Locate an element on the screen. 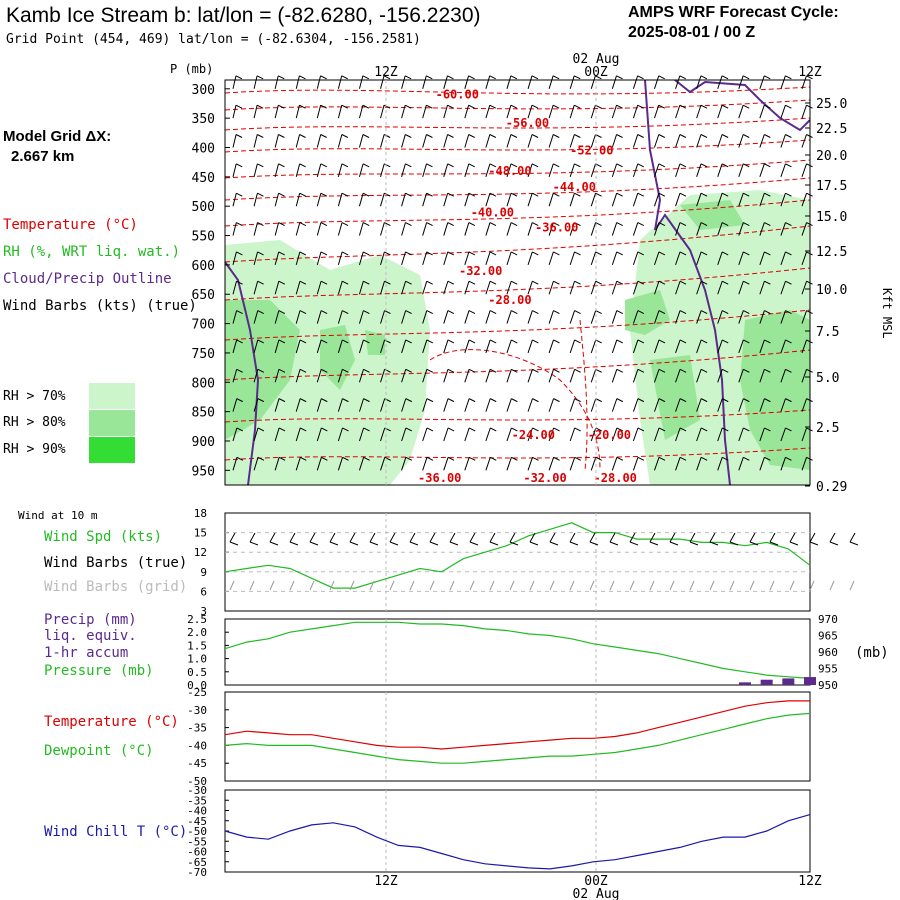  panel-tick-label: -50 is located at coordinates (197, 781).